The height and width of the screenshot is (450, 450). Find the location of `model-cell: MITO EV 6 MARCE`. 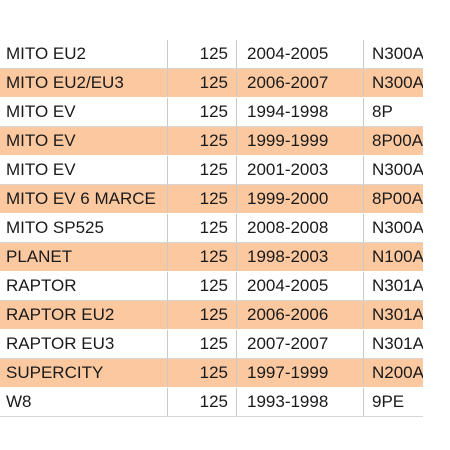

model-cell: MITO EV 6 MARCE is located at coordinates (84, 199).